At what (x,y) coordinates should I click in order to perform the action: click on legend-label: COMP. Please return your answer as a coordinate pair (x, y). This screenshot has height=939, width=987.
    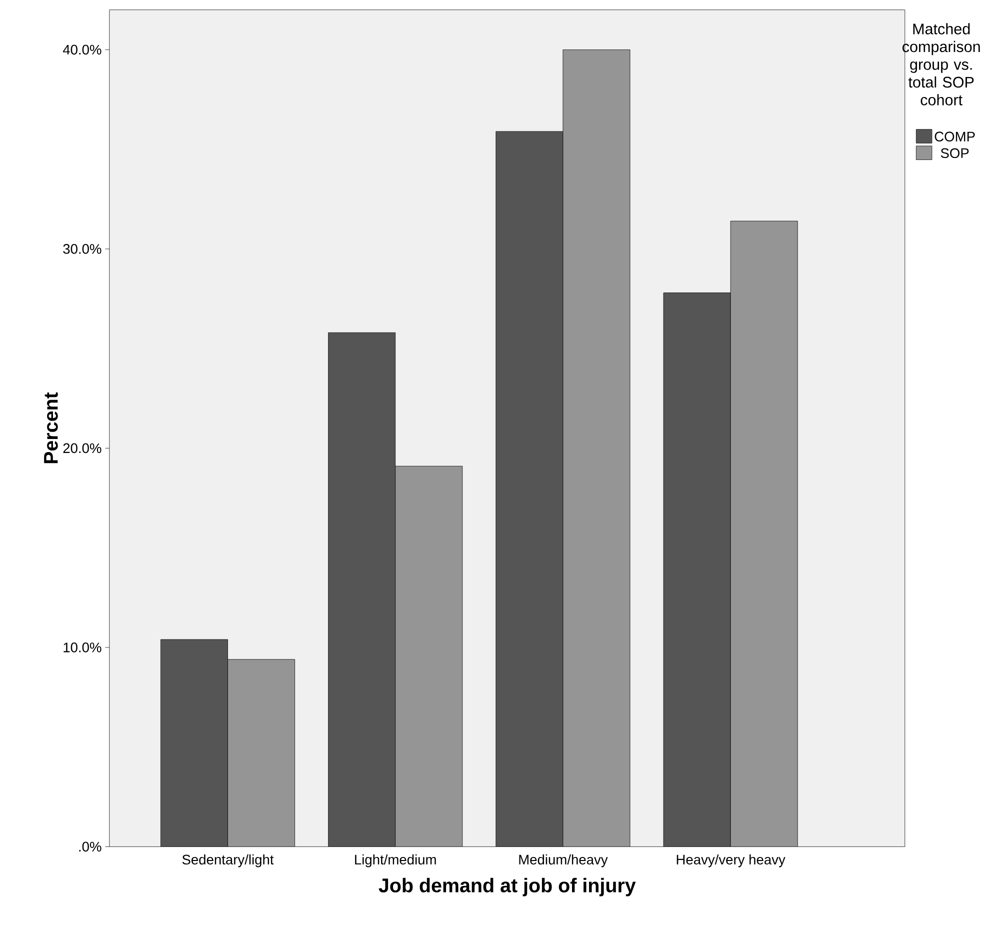
    Looking at the image, I should click on (954, 137).